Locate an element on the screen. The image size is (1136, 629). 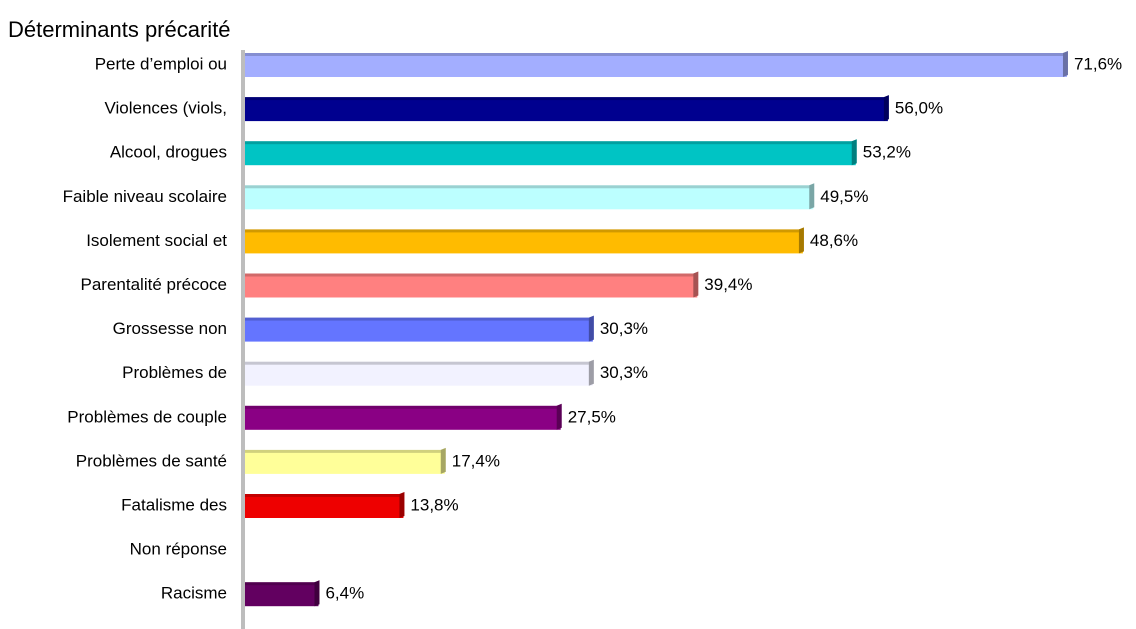
category-label: Fatalisme des is located at coordinates (174, 504).